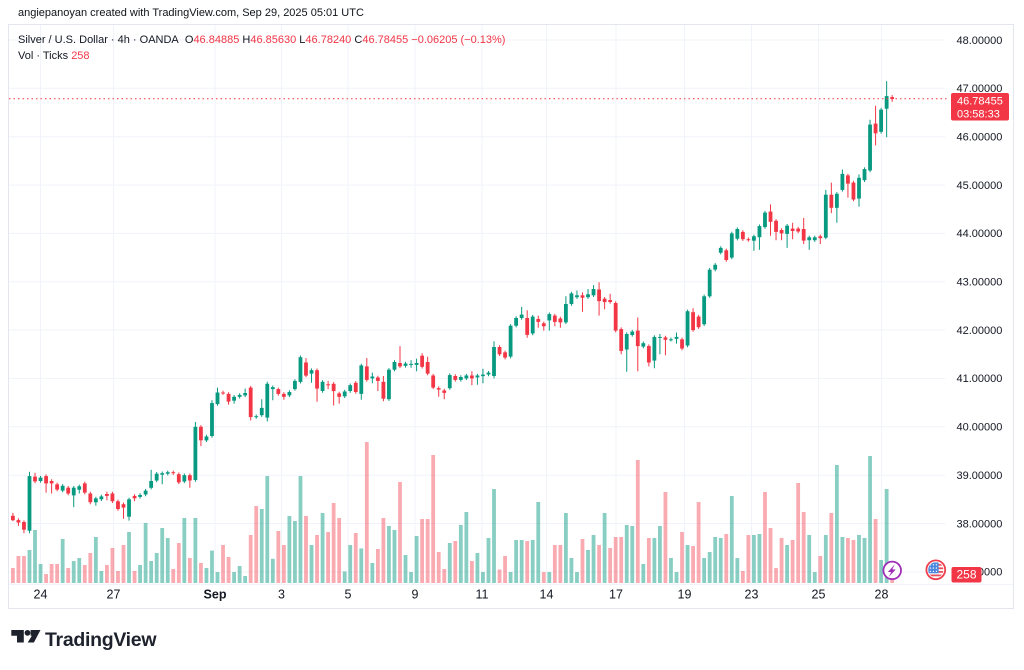  What do you see at coordinates (101, 640) in the screenshot?
I see `svg-text: TradingView` at bounding box center [101, 640].